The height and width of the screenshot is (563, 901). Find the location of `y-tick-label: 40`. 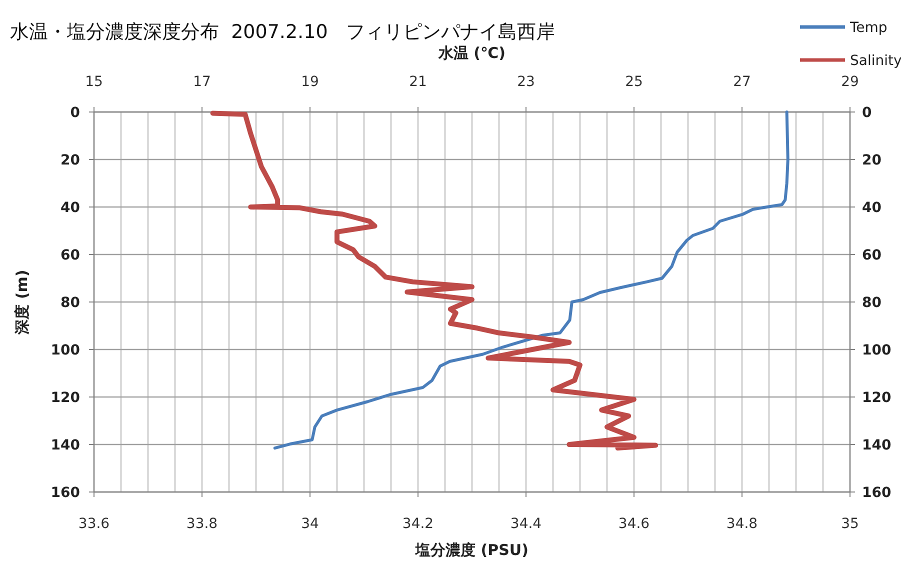

y-tick-label: 40 is located at coordinates (70, 208).